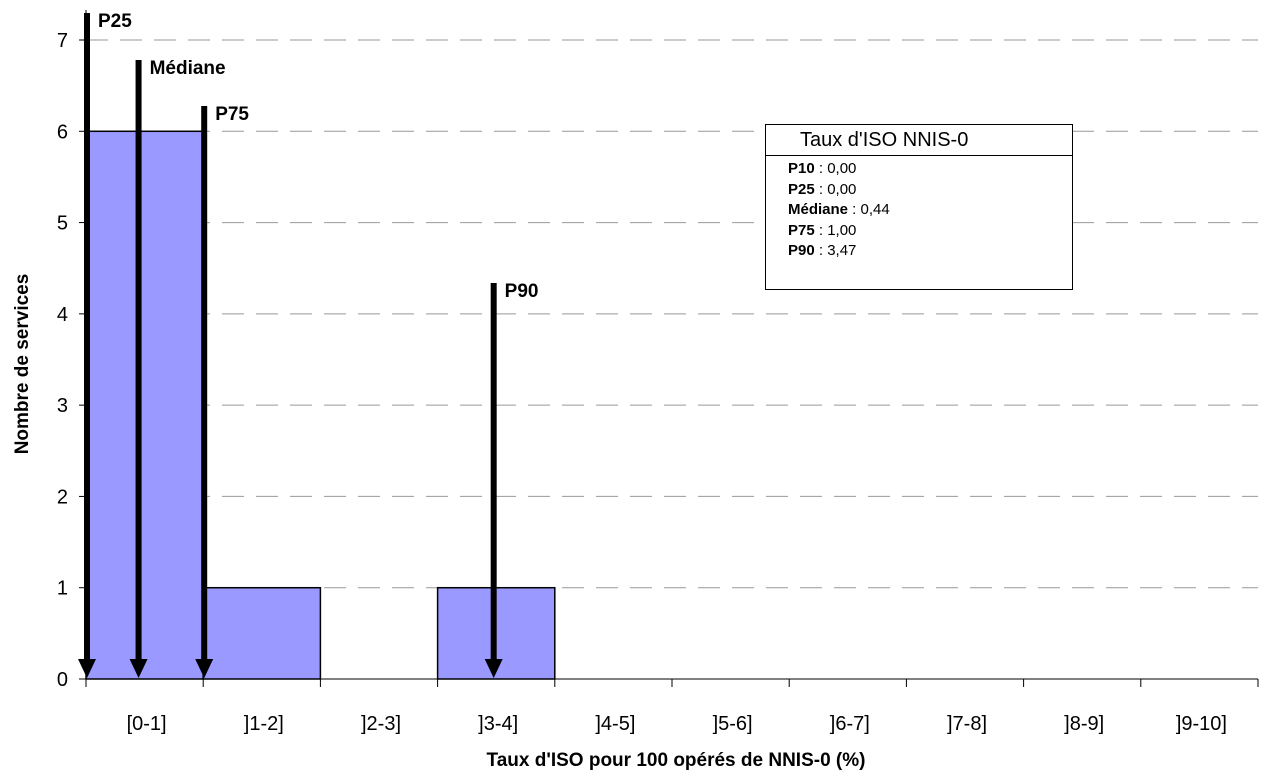 This screenshot has height=778, width=1266. I want to click on legend-row-key: P90, so click(801, 250).